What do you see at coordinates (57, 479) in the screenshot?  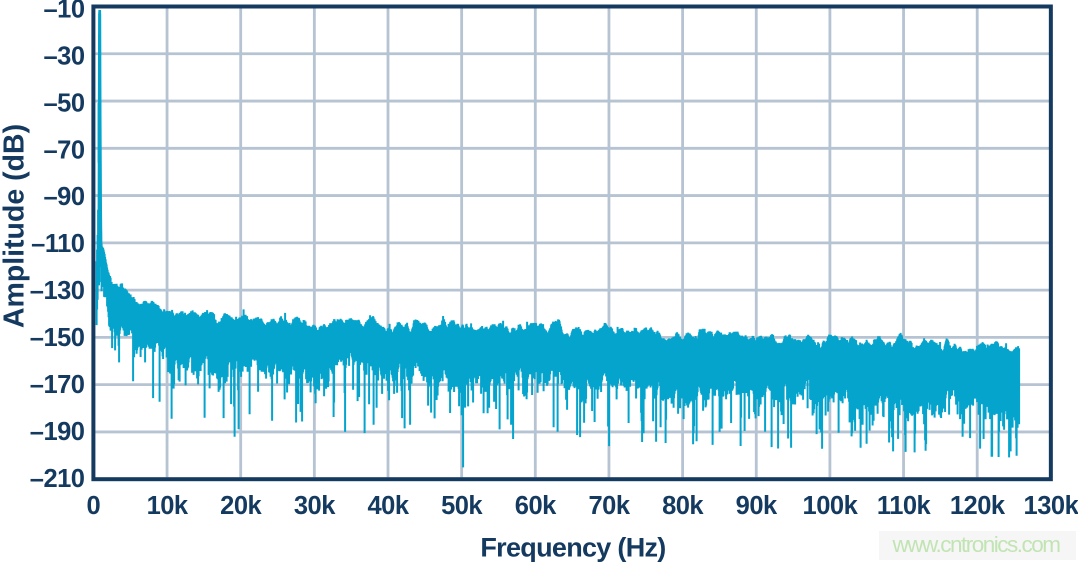 I see `svg-text: –210` at bounding box center [57, 479].